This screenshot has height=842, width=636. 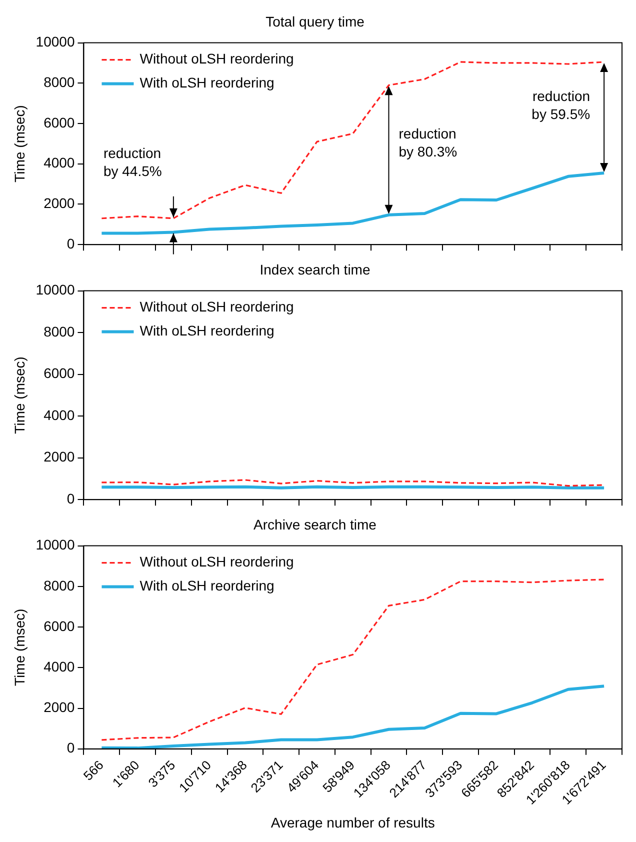 What do you see at coordinates (315, 21) in the screenshot?
I see `chart-title: Total query time` at bounding box center [315, 21].